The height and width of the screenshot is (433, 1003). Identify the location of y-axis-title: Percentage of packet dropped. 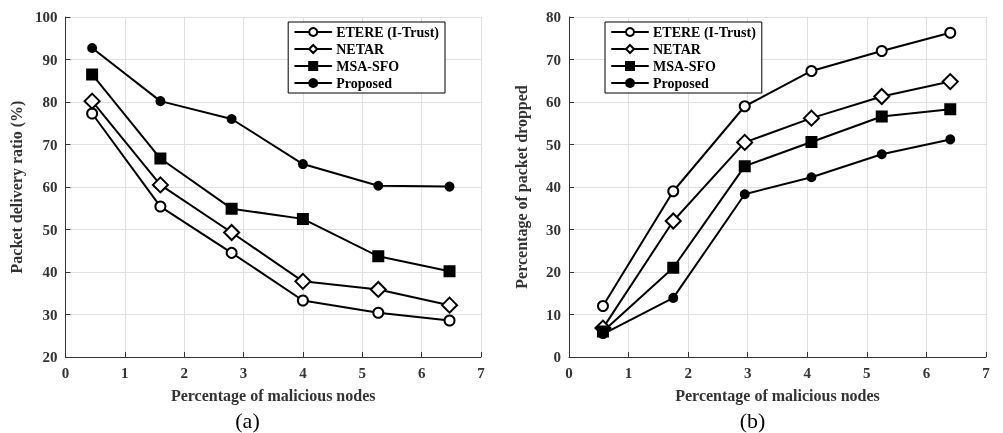
(521, 187).